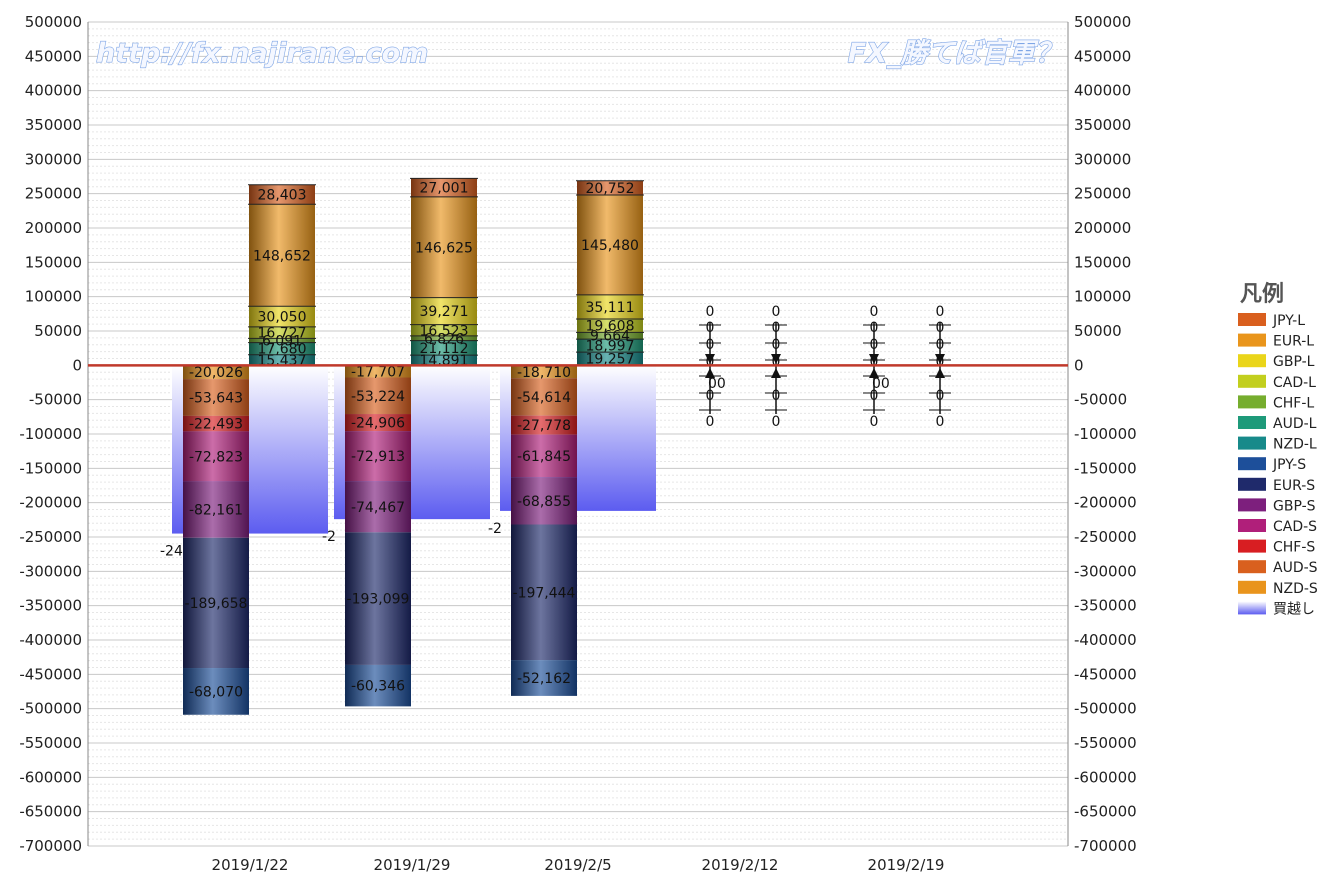 The height and width of the screenshot is (874, 1328). I want to click on x-tick-label: 2019/1/22, so click(250, 865).